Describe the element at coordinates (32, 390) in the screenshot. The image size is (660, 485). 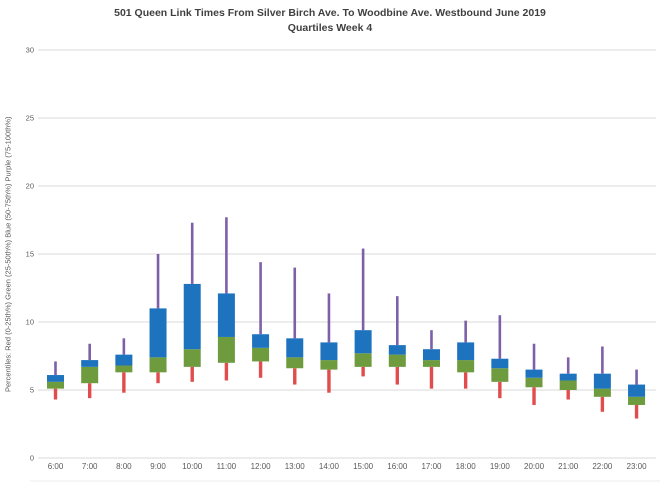
I see `y-tick-label: 5` at that location.